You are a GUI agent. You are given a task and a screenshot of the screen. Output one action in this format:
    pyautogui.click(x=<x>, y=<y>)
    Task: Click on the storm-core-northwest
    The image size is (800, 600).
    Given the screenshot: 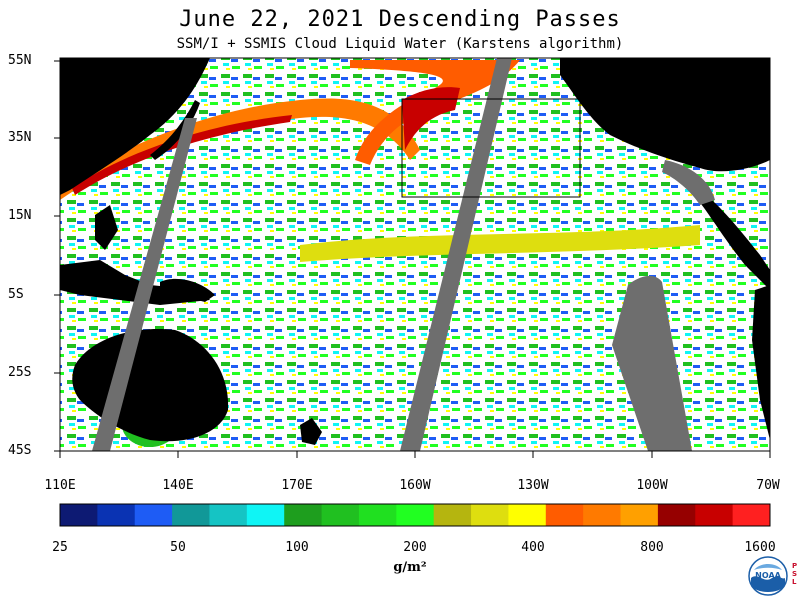 What is the action you would take?
    pyautogui.click(x=182, y=155)
    